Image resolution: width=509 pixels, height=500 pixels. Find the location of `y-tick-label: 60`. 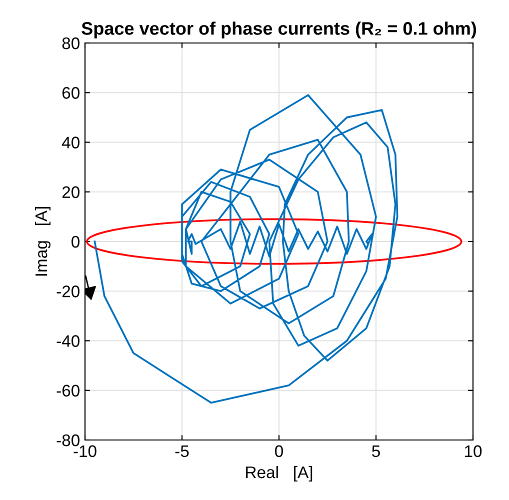

y-tick-label: 60 is located at coordinates (71, 93).